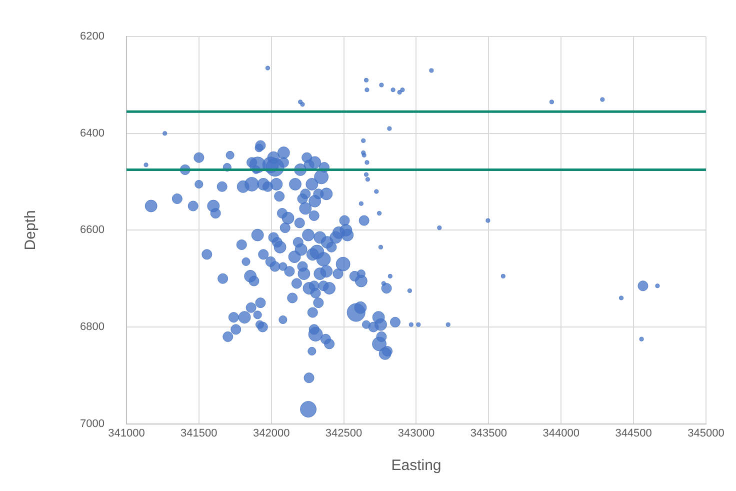 This screenshot has height=491, width=736. What do you see at coordinates (126, 433) in the screenshot?
I see `x-tick-label: 341000` at bounding box center [126, 433].